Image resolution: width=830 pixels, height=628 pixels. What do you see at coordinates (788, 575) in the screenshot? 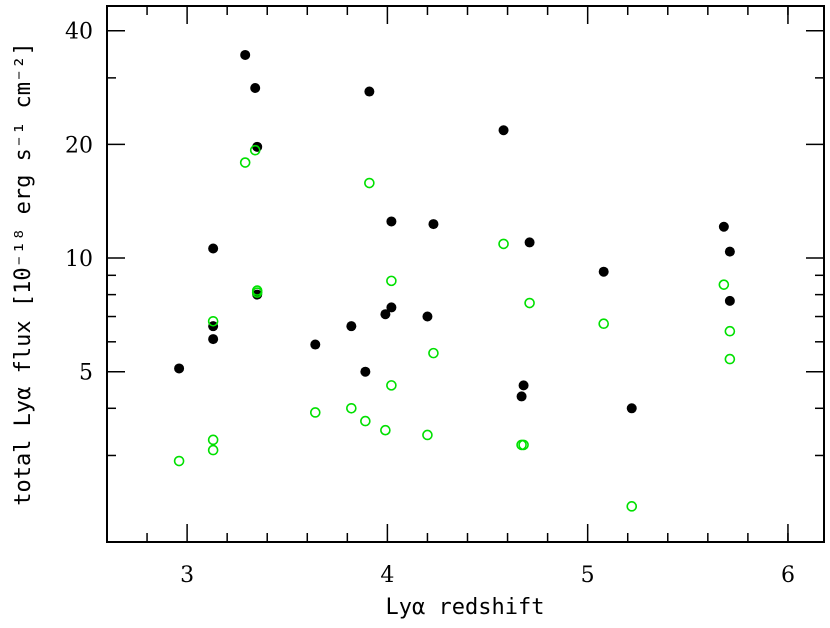
I see `x-tick-label: 6` at bounding box center [788, 575].